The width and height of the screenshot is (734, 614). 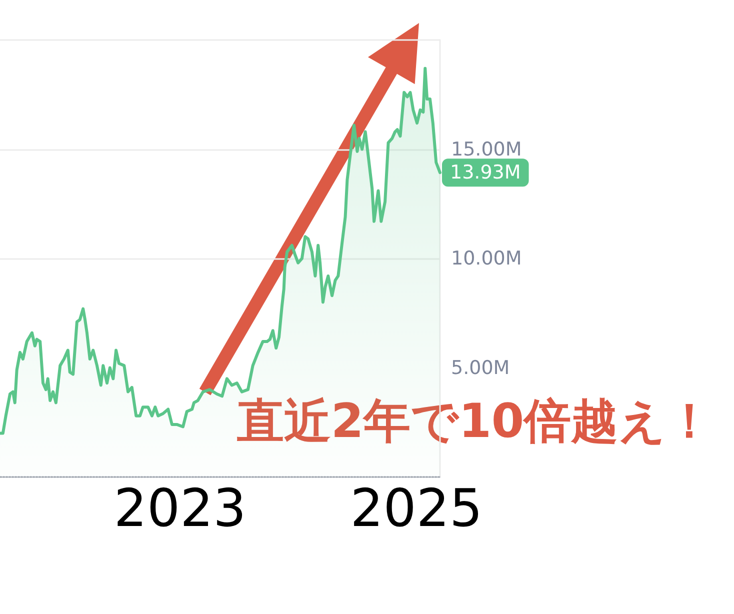 What do you see at coordinates (475, 421) in the screenshot?
I see `annotation: 直近2年で10倍越え！` at bounding box center [475, 421].